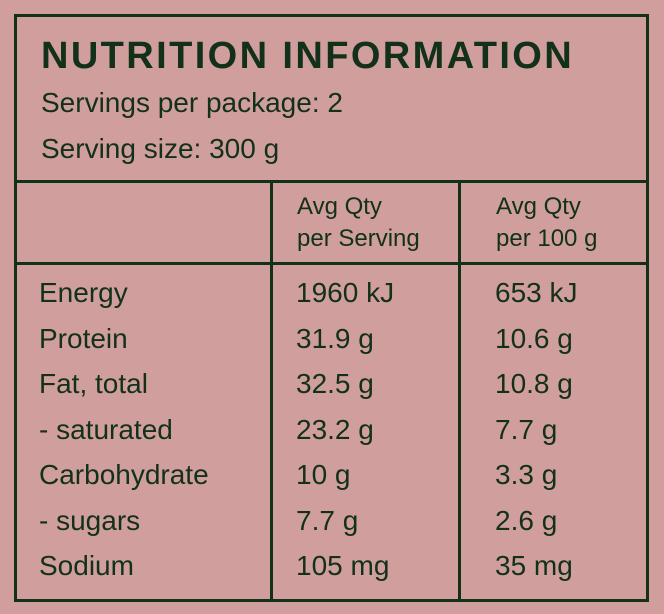  What do you see at coordinates (534, 565) in the screenshot?
I see `value-per-100g: 35 mg` at bounding box center [534, 565].